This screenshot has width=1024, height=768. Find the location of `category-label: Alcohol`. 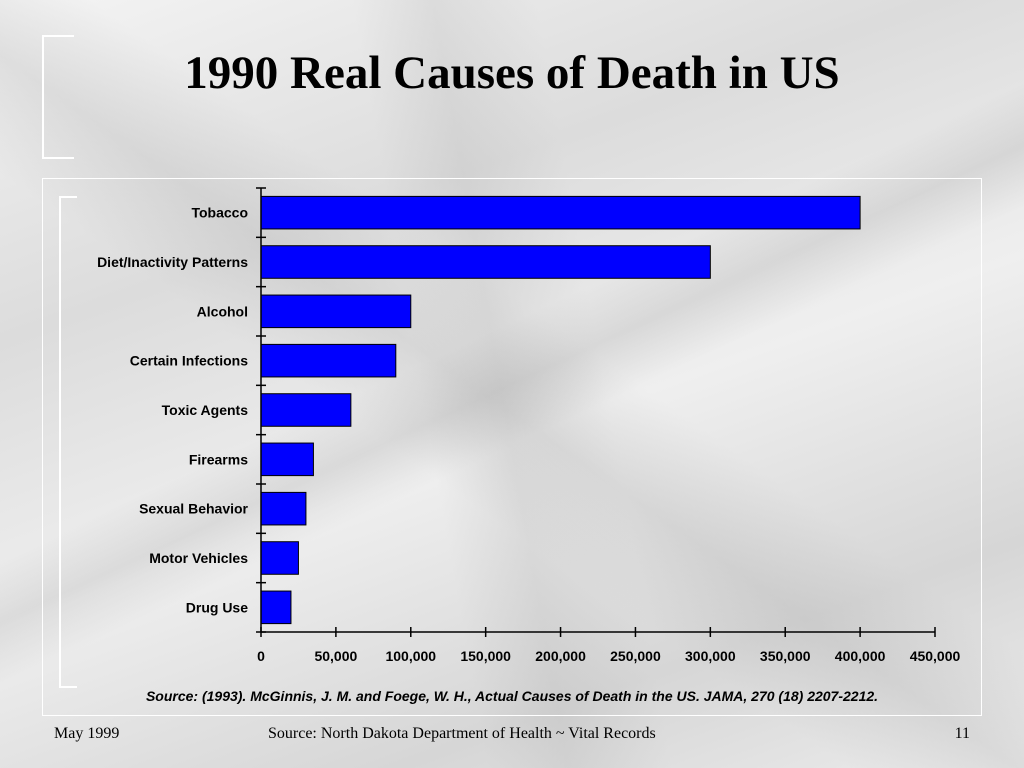

category-label: Alcohol is located at coordinates (222, 311).